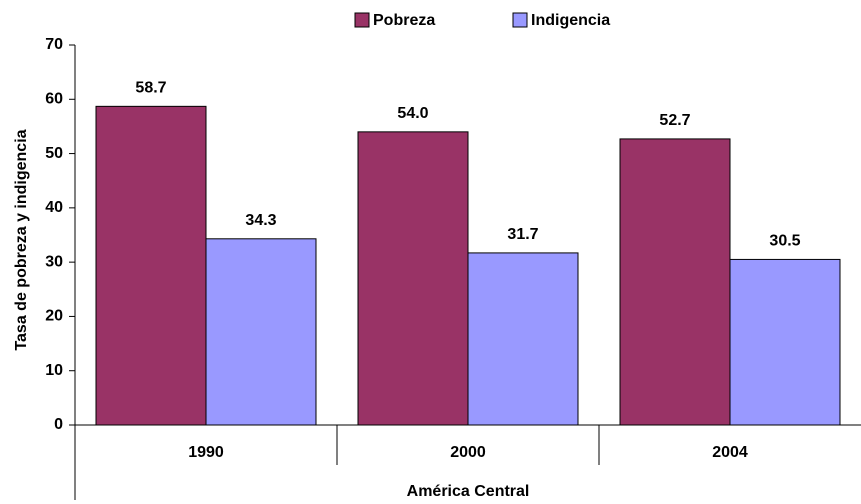  I want to click on y-tick-label: 0, so click(58, 424).